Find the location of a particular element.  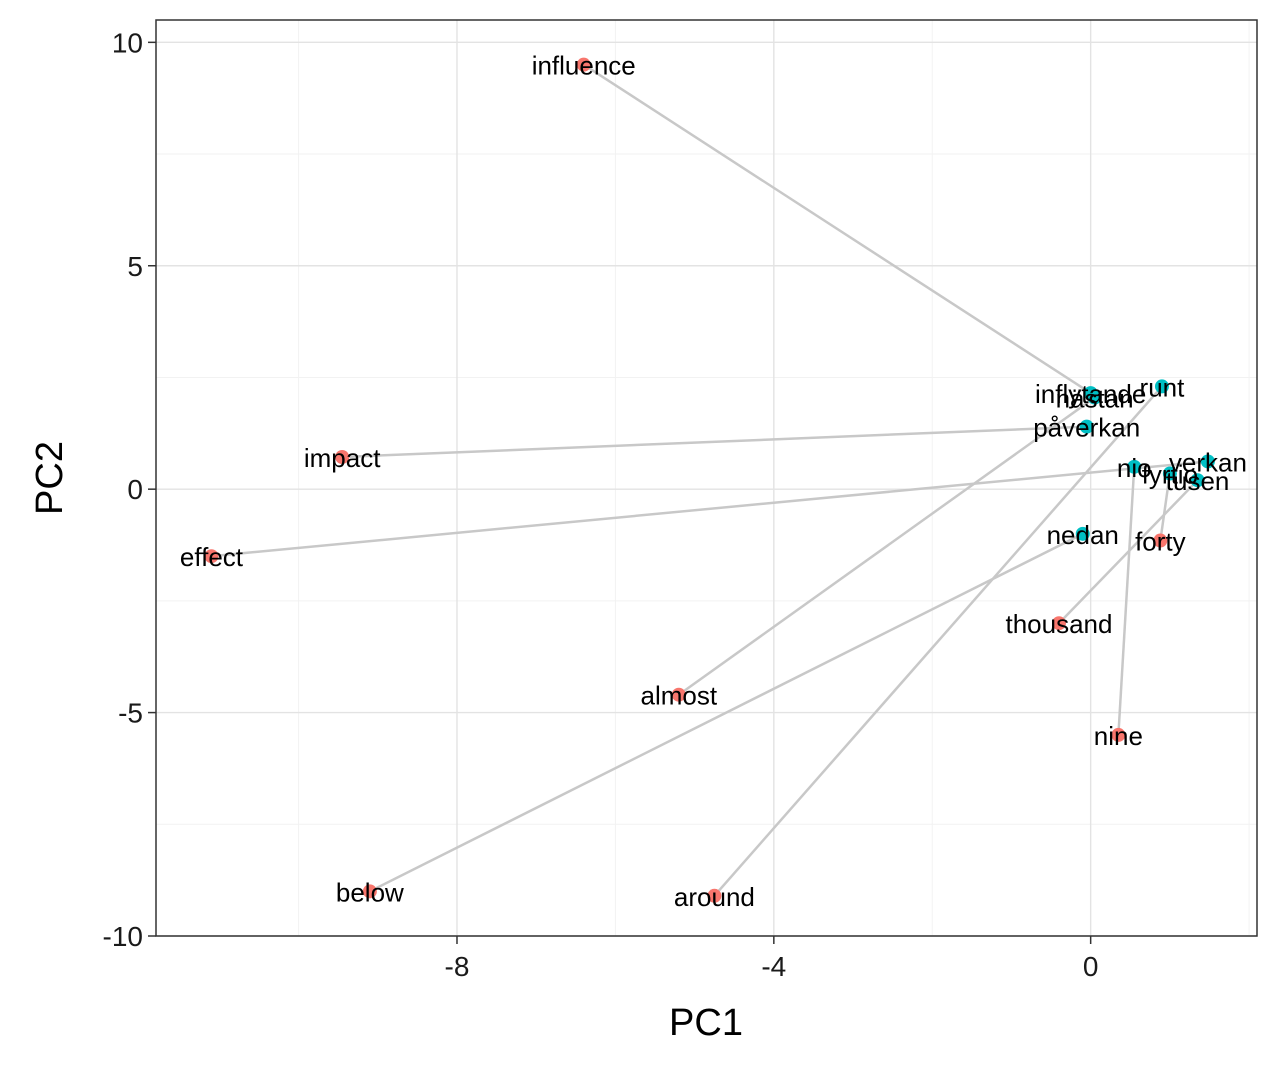

point-label: runt is located at coordinates (1163, 387).